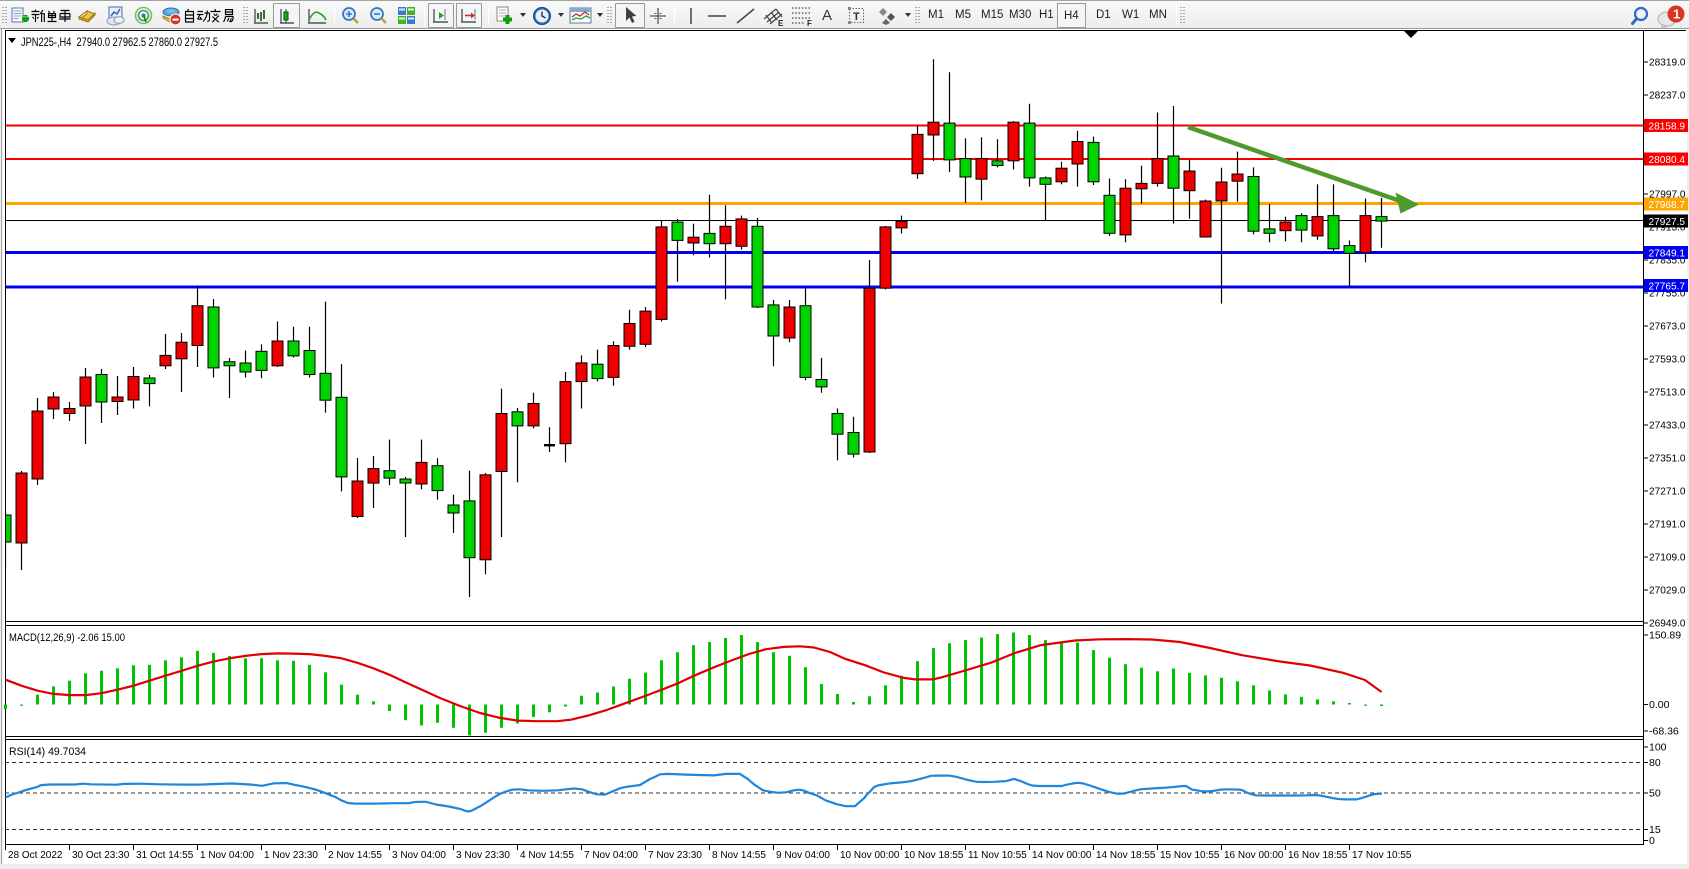  What do you see at coordinates (1318, 855) in the screenshot?
I see `svg-text: 16 Nov 18:55` at bounding box center [1318, 855].